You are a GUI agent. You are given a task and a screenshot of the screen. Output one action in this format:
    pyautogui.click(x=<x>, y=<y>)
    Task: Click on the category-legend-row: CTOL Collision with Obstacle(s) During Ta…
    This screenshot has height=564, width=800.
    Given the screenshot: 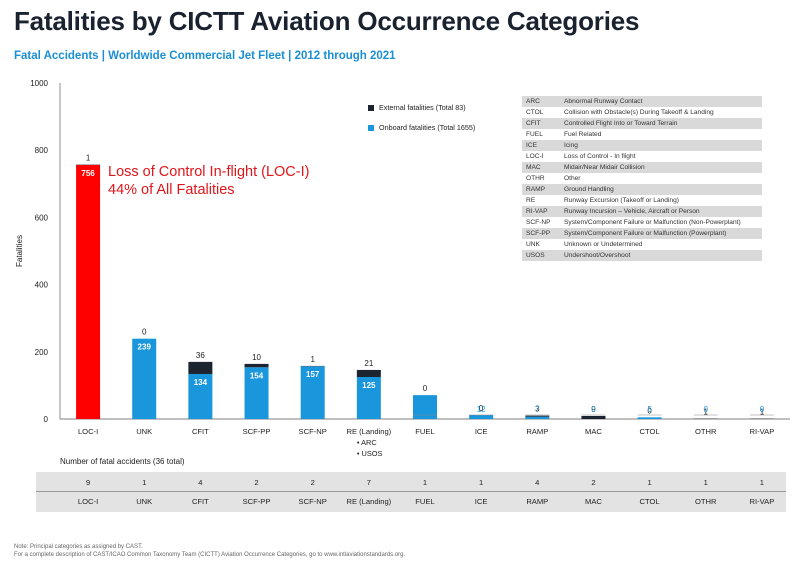 What is the action you would take?
    pyautogui.click(x=642, y=112)
    